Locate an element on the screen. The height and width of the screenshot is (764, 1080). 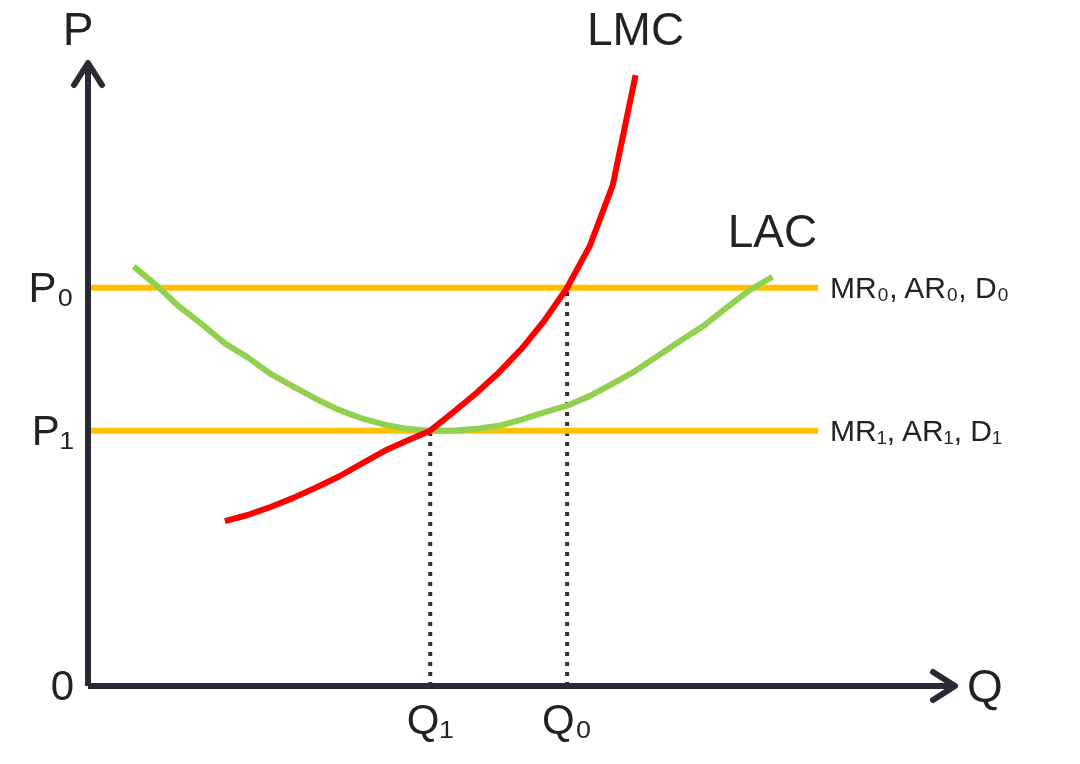
text: 0 is located at coordinates (62, 685).